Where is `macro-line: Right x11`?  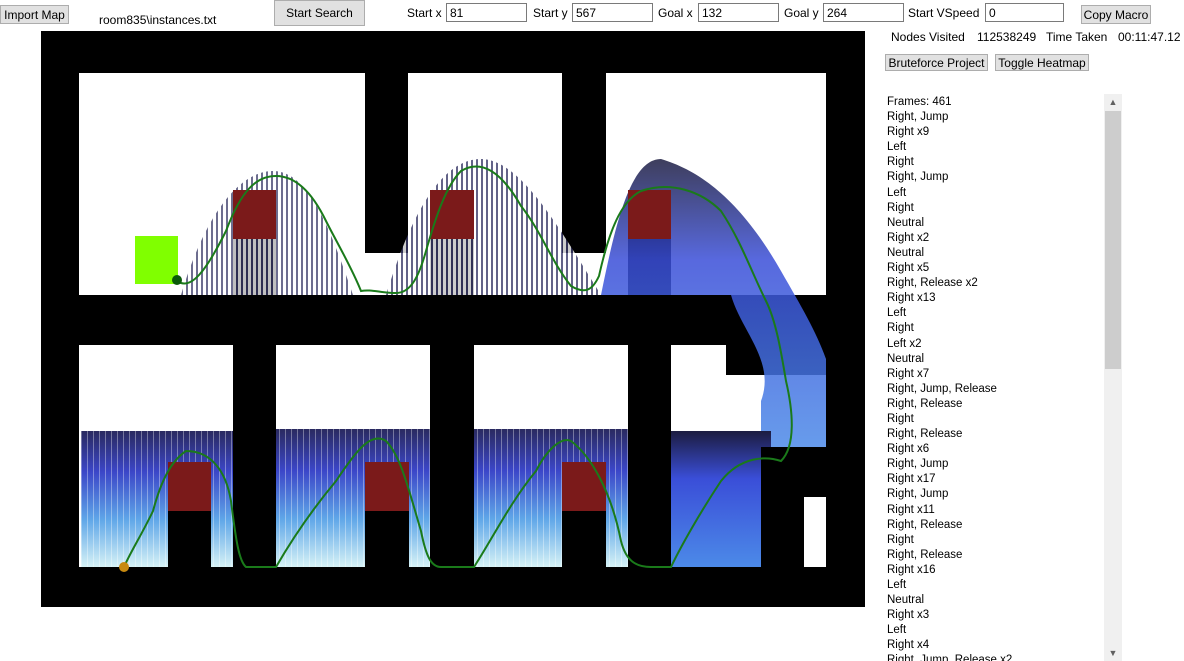 macro-line: Right x11 is located at coordinates (911, 509).